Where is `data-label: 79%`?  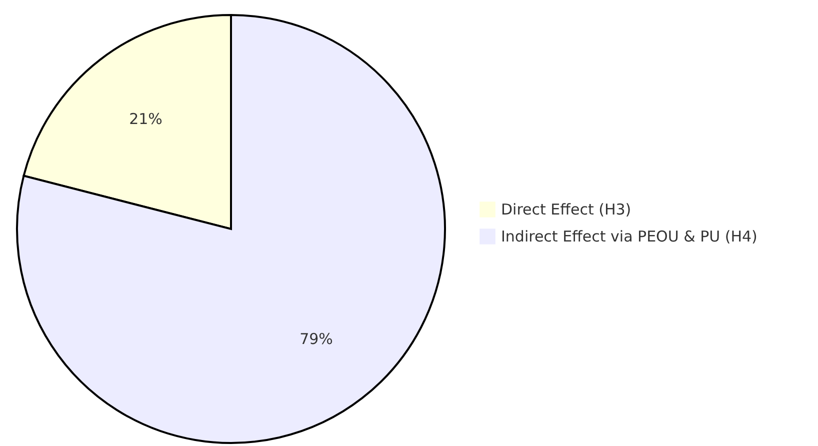 data-label: 79% is located at coordinates (316, 339).